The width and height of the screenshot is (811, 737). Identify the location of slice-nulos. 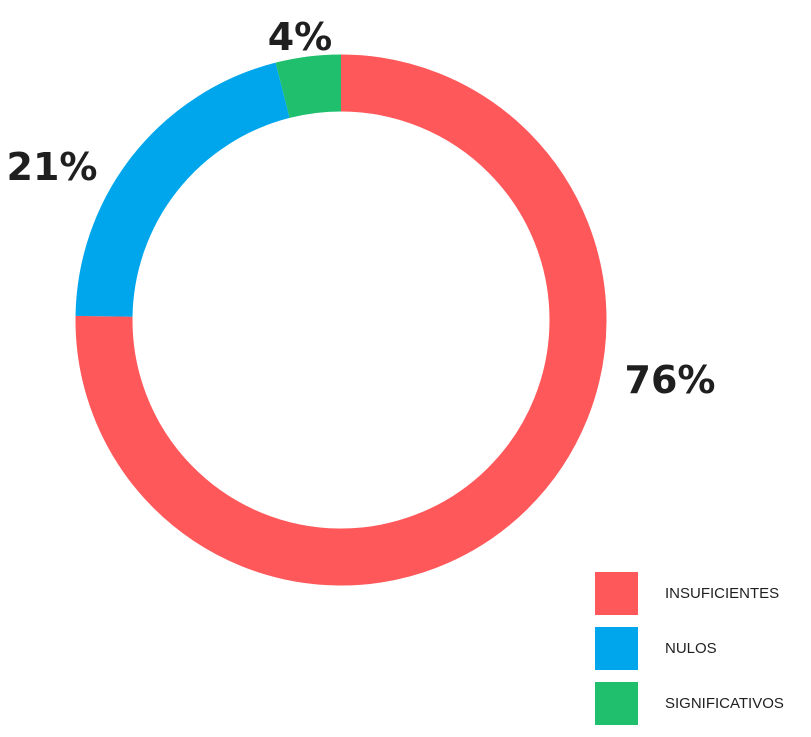
(183, 190).